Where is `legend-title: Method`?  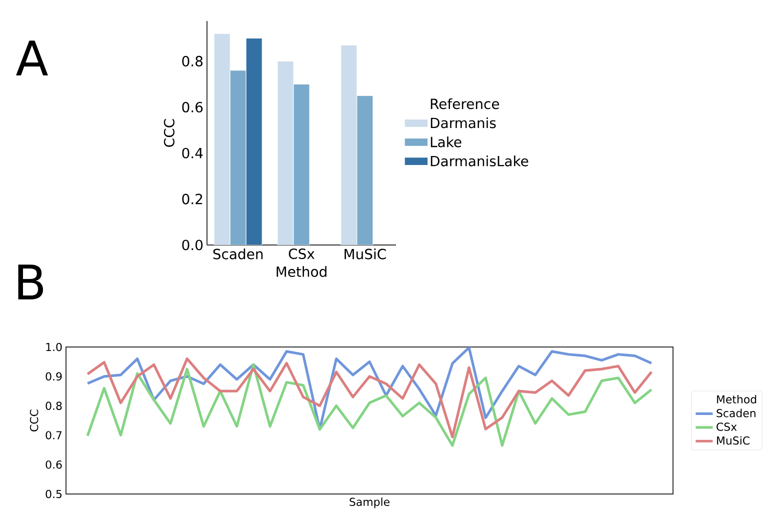 legend-title: Method is located at coordinates (736, 399).